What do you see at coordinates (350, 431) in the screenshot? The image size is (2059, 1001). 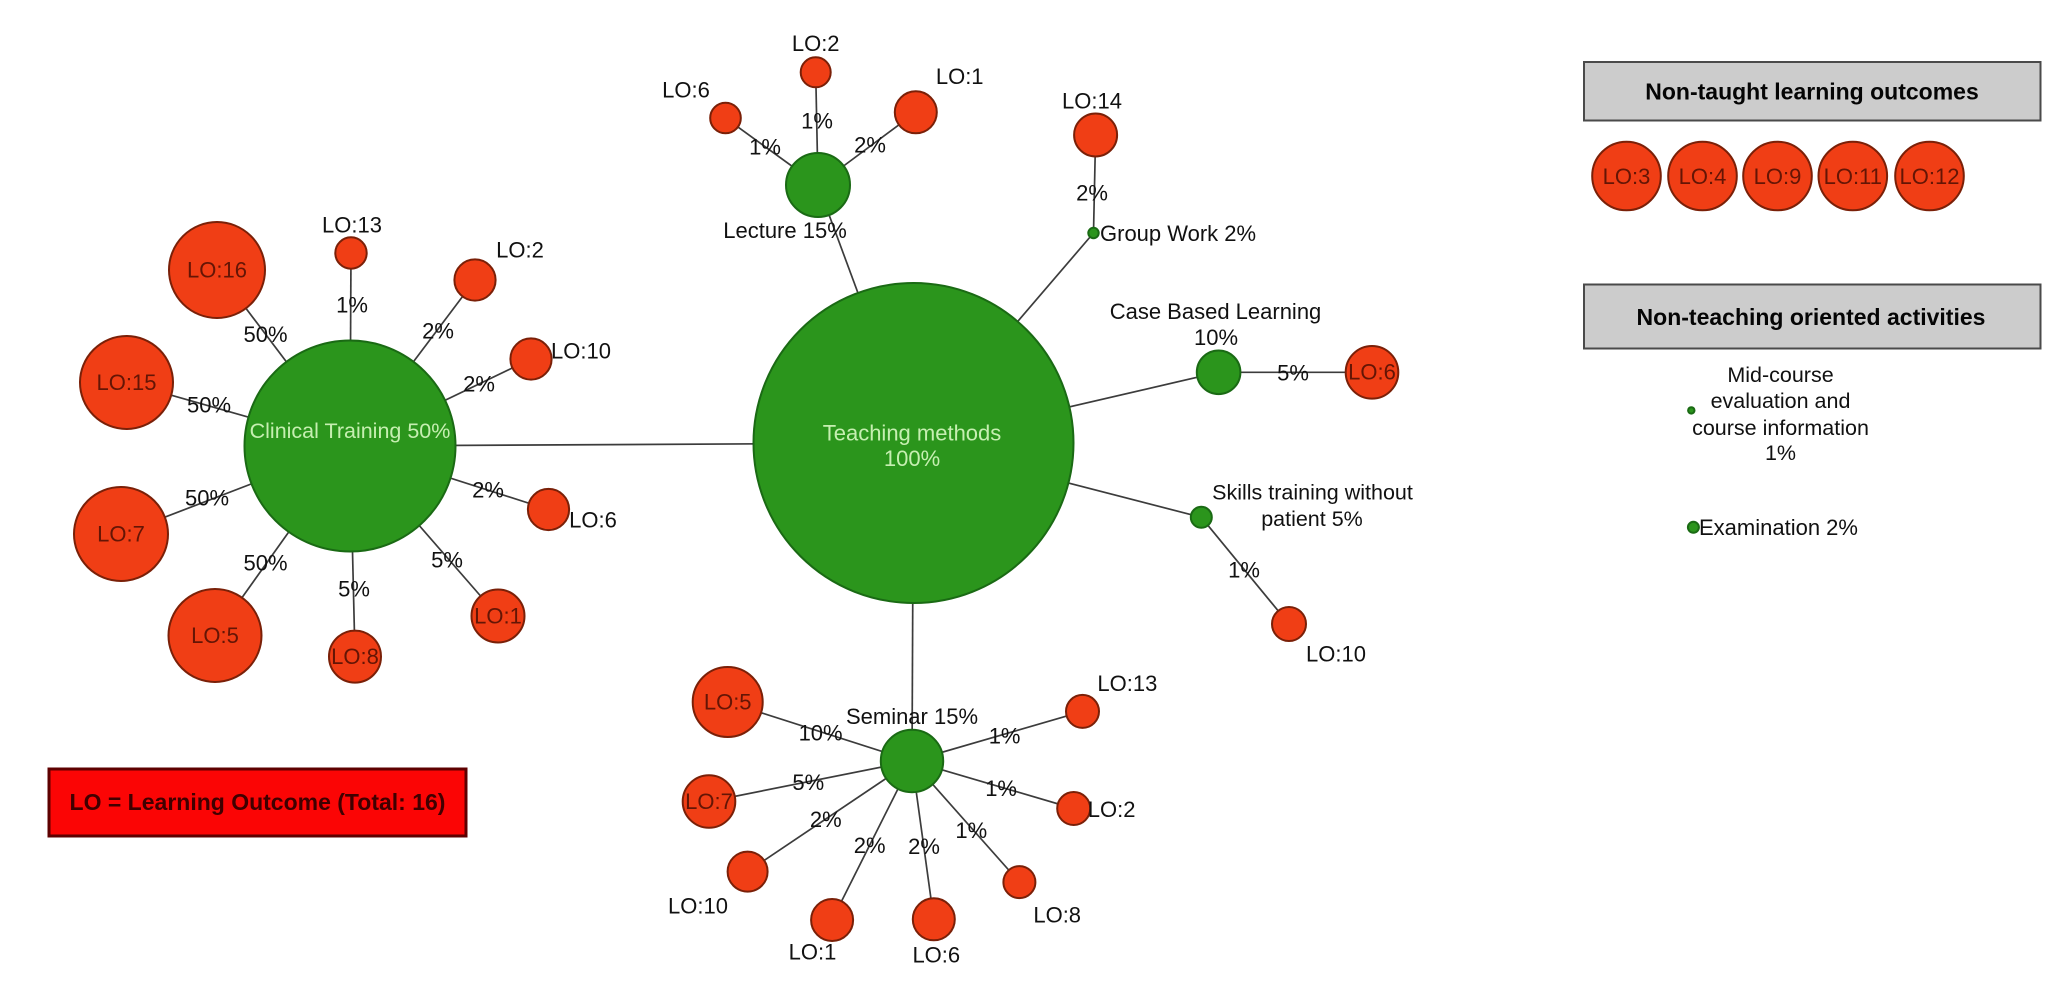 I see `svg-text: Clinical Training 50%` at bounding box center [350, 431].